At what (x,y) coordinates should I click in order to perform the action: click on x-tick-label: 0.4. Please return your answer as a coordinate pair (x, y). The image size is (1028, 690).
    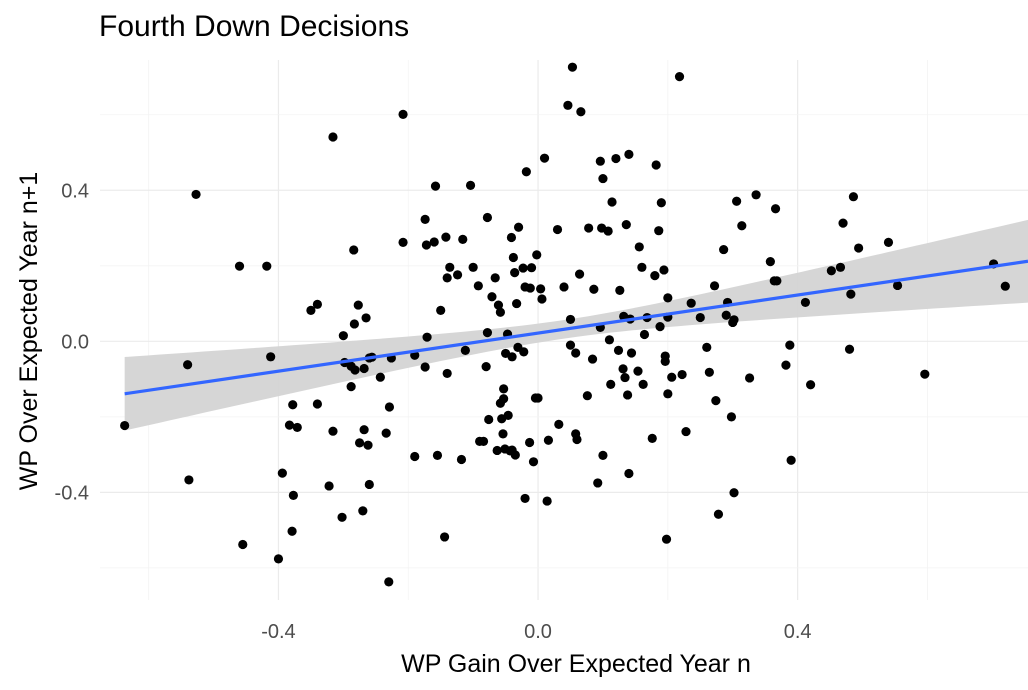
    Looking at the image, I should click on (798, 632).